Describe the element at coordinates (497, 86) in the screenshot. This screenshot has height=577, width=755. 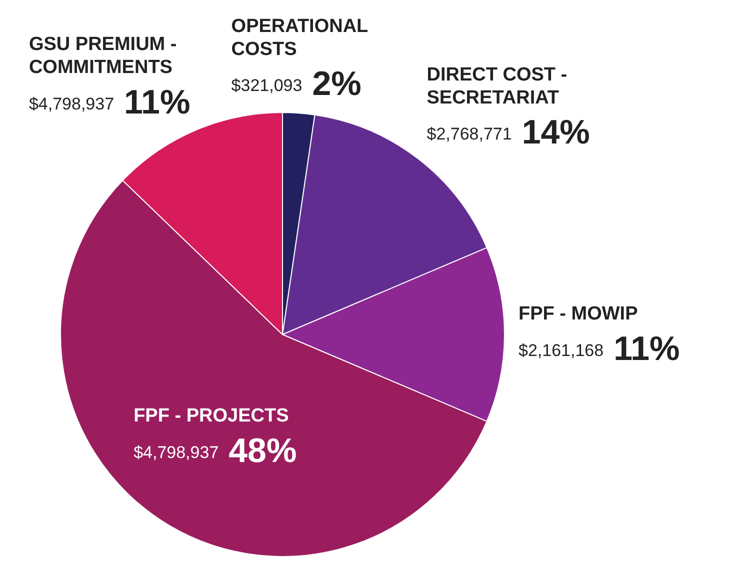
I see `slice-label: DIRECT COST - SECRETARIAT` at that location.